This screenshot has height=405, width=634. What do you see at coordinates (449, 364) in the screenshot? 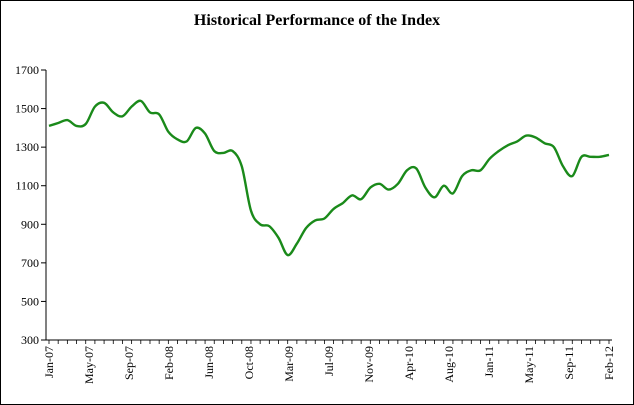
I see `x-tick-label: Aug-10` at bounding box center [449, 364].